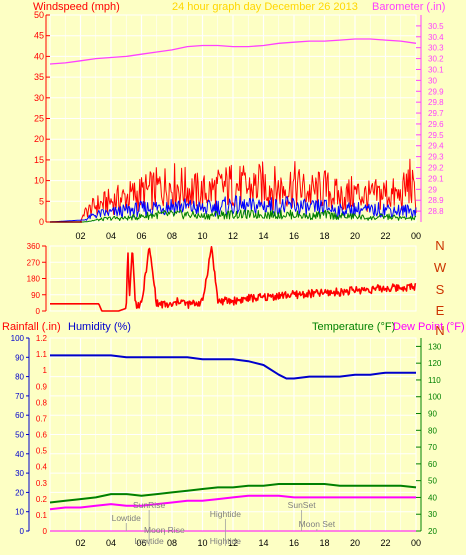 The height and width of the screenshot is (555, 466). Describe the element at coordinates (436, 69) in the screenshot. I see `baro-y-tick-label: 30.1` at that location.